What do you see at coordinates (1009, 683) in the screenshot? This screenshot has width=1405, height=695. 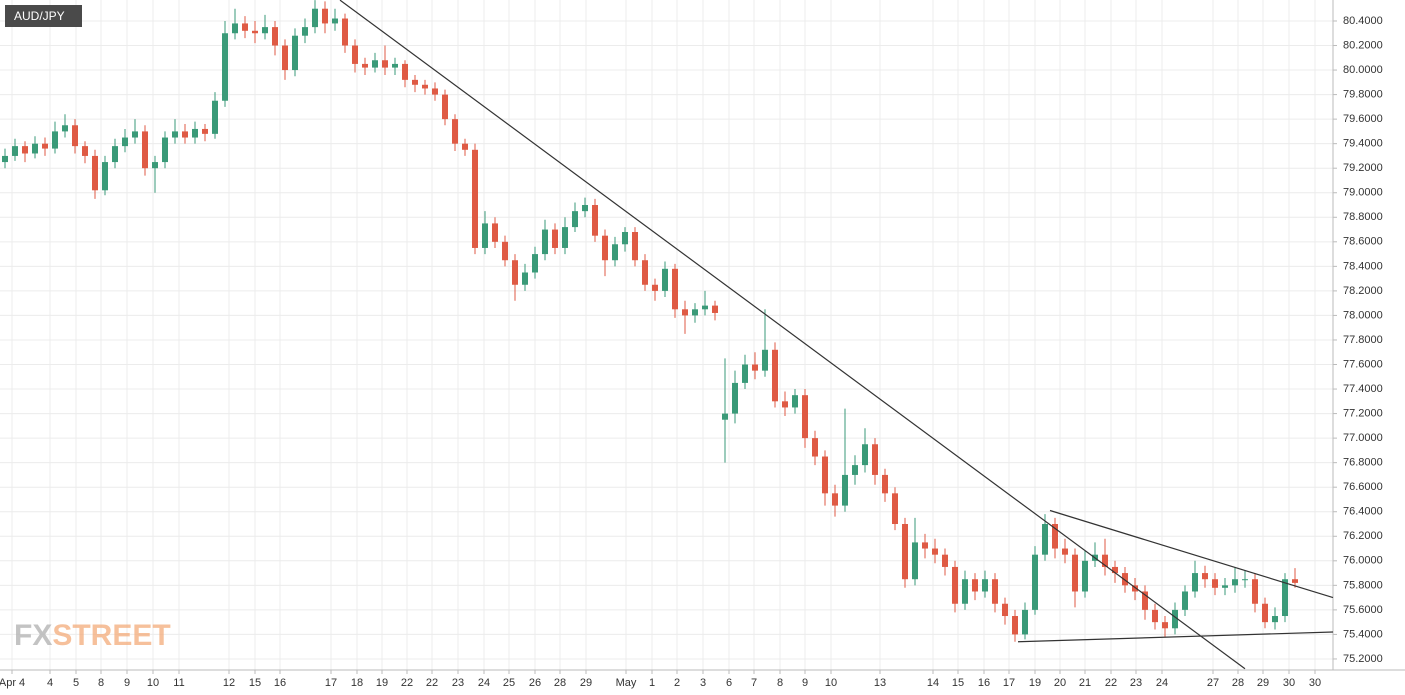 I see `x-tick-label: 17` at bounding box center [1009, 683].